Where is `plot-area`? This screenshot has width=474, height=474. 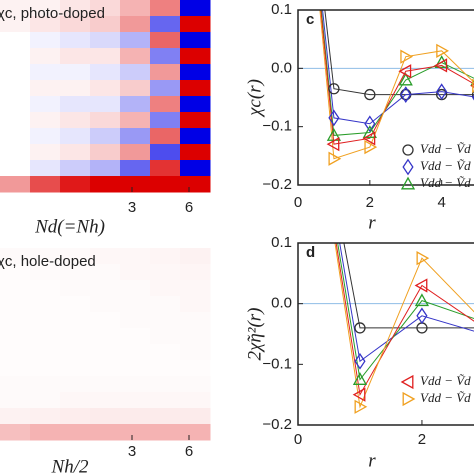
plot-area is located at coordinates (396, 88).